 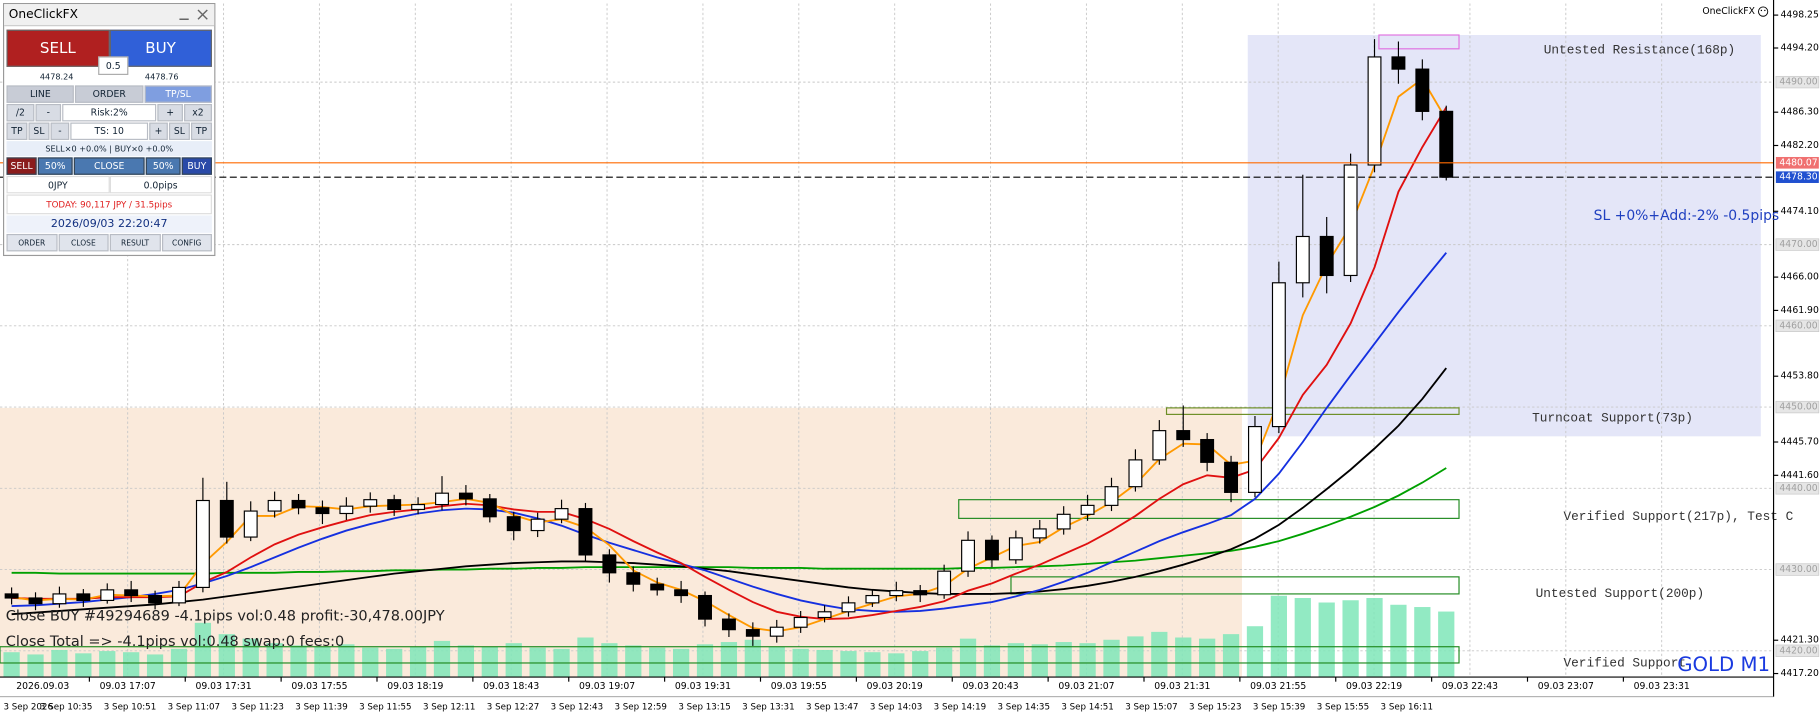 What do you see at coordinates (257, 708) in the screenshot?
I see `x-tick-label-secondary: 3 Sep 11:23` at bounding box center [257, 708].